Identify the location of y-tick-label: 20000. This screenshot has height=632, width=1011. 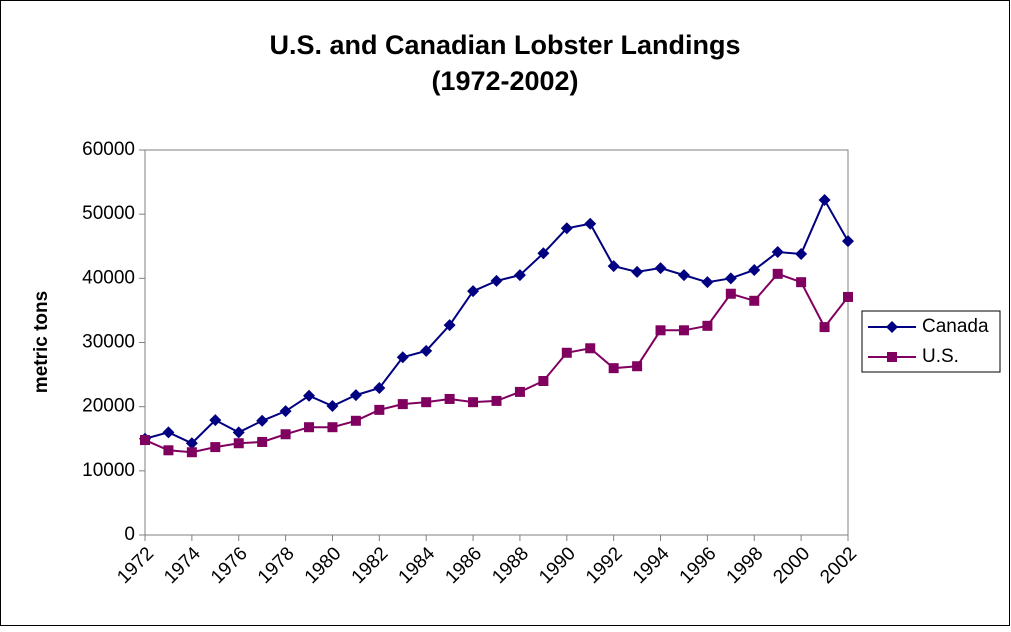
(108, 406).